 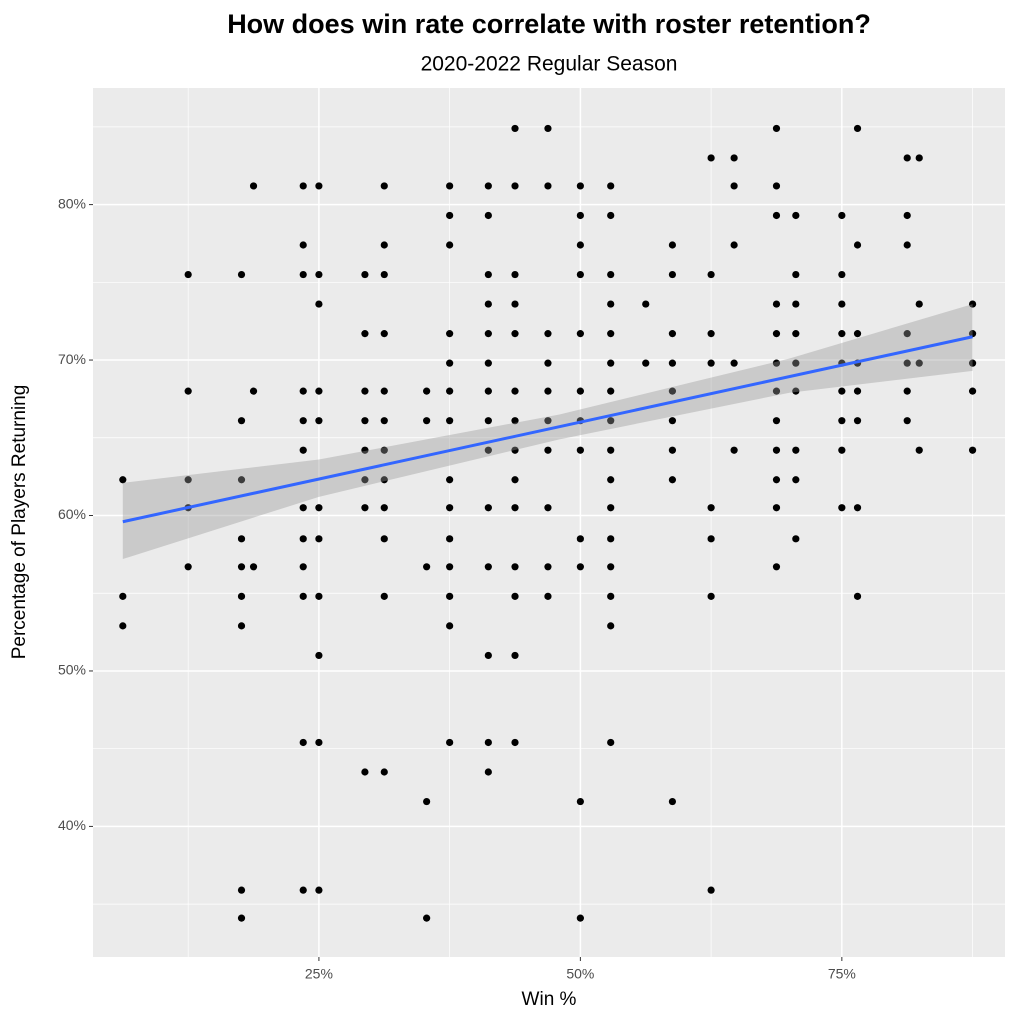 I want to click on y-tick-label: 60%, so click(x=72, y=514).